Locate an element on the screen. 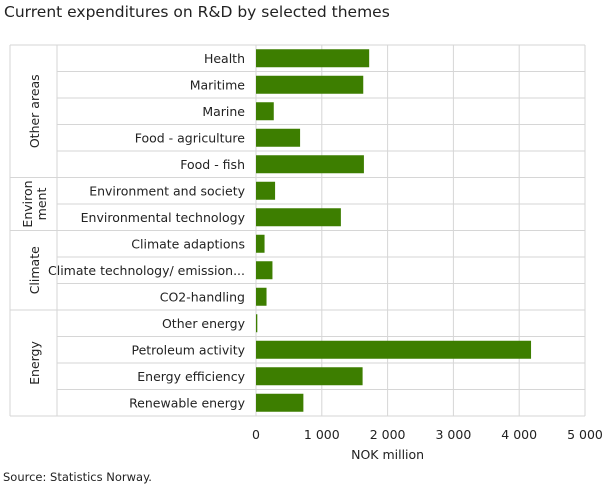 Image resolution: width=609 pixels, height=489 pixels. category-label: CO2-handling is located at coordinates (202, 296).